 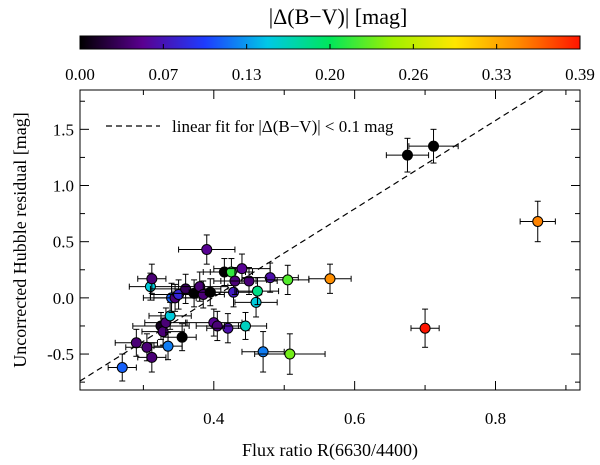 I want to click on legend: linear fit for |Δ(B−V)| < 0.1 mag, so click(x=250, y=126).